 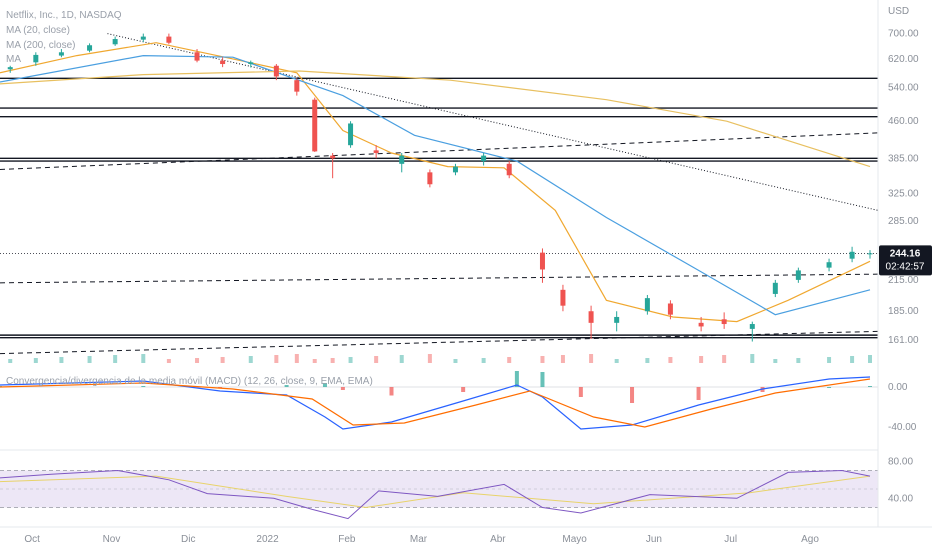 What do you see at coordinates (421, 539) in the screenshot?
I see `time-axis: Oct Nov Dic 2022 Feb Mar Abr Mayo Jun Jul Ago` at bounding box center [421, 539].